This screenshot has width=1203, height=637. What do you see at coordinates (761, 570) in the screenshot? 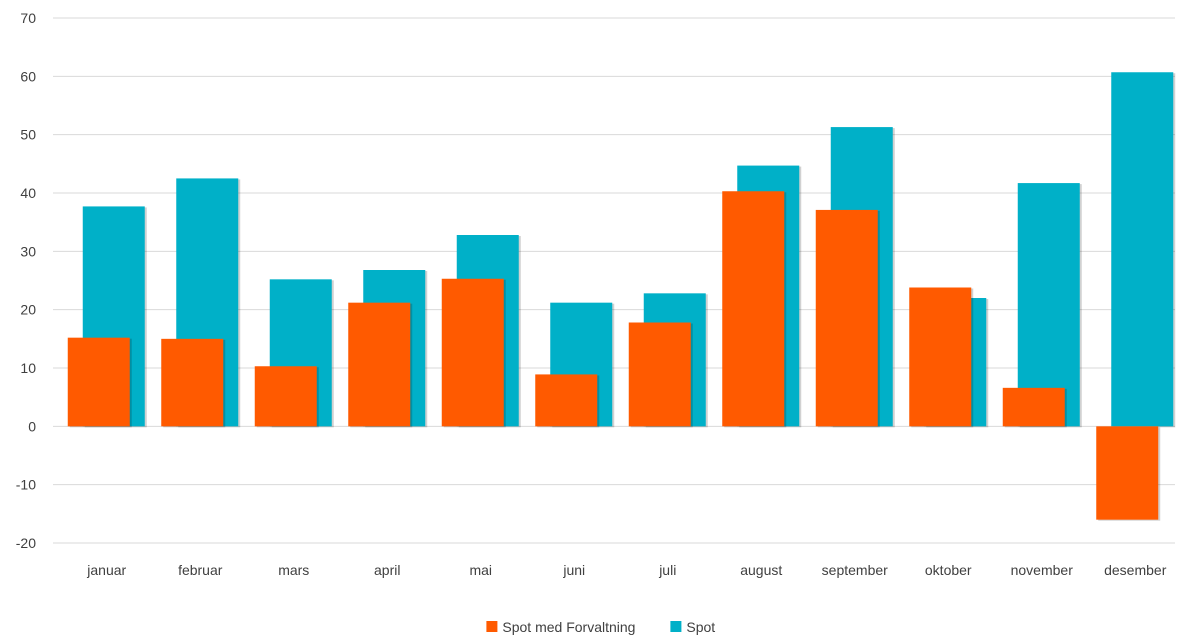
I see `x-tick-label: august` at bounding box center [761, 570].